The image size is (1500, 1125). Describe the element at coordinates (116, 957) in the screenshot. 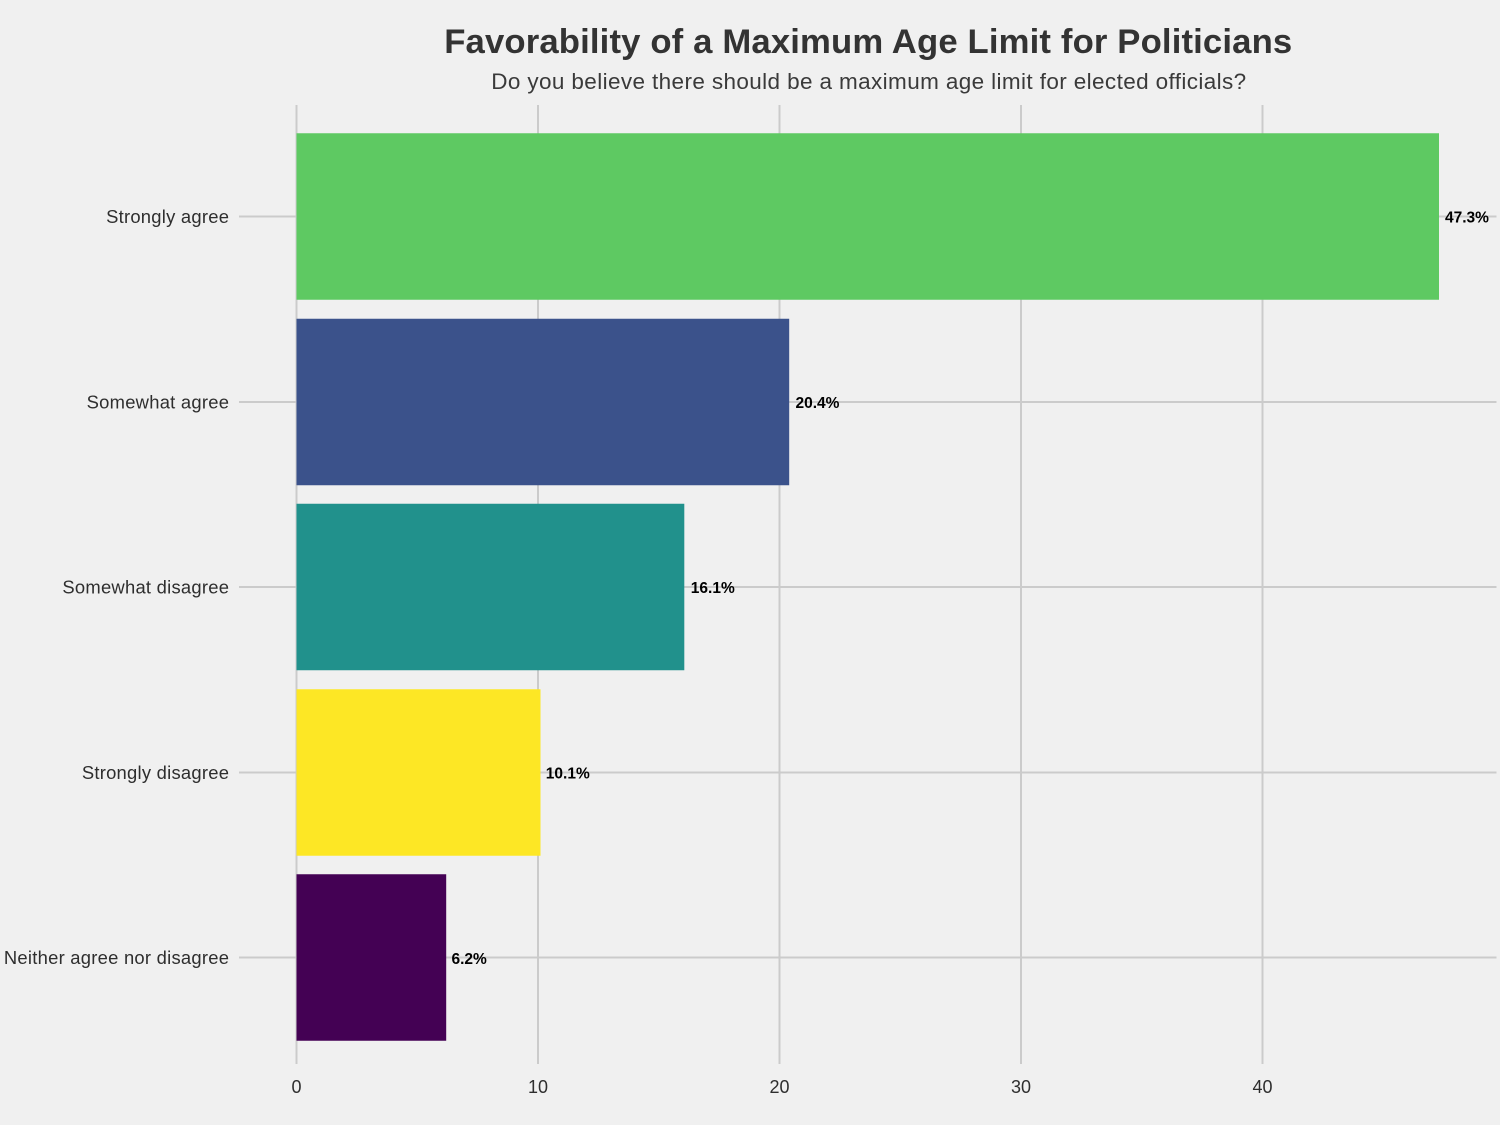

I see `svg-text: Neither agree nor disagree` at that location.